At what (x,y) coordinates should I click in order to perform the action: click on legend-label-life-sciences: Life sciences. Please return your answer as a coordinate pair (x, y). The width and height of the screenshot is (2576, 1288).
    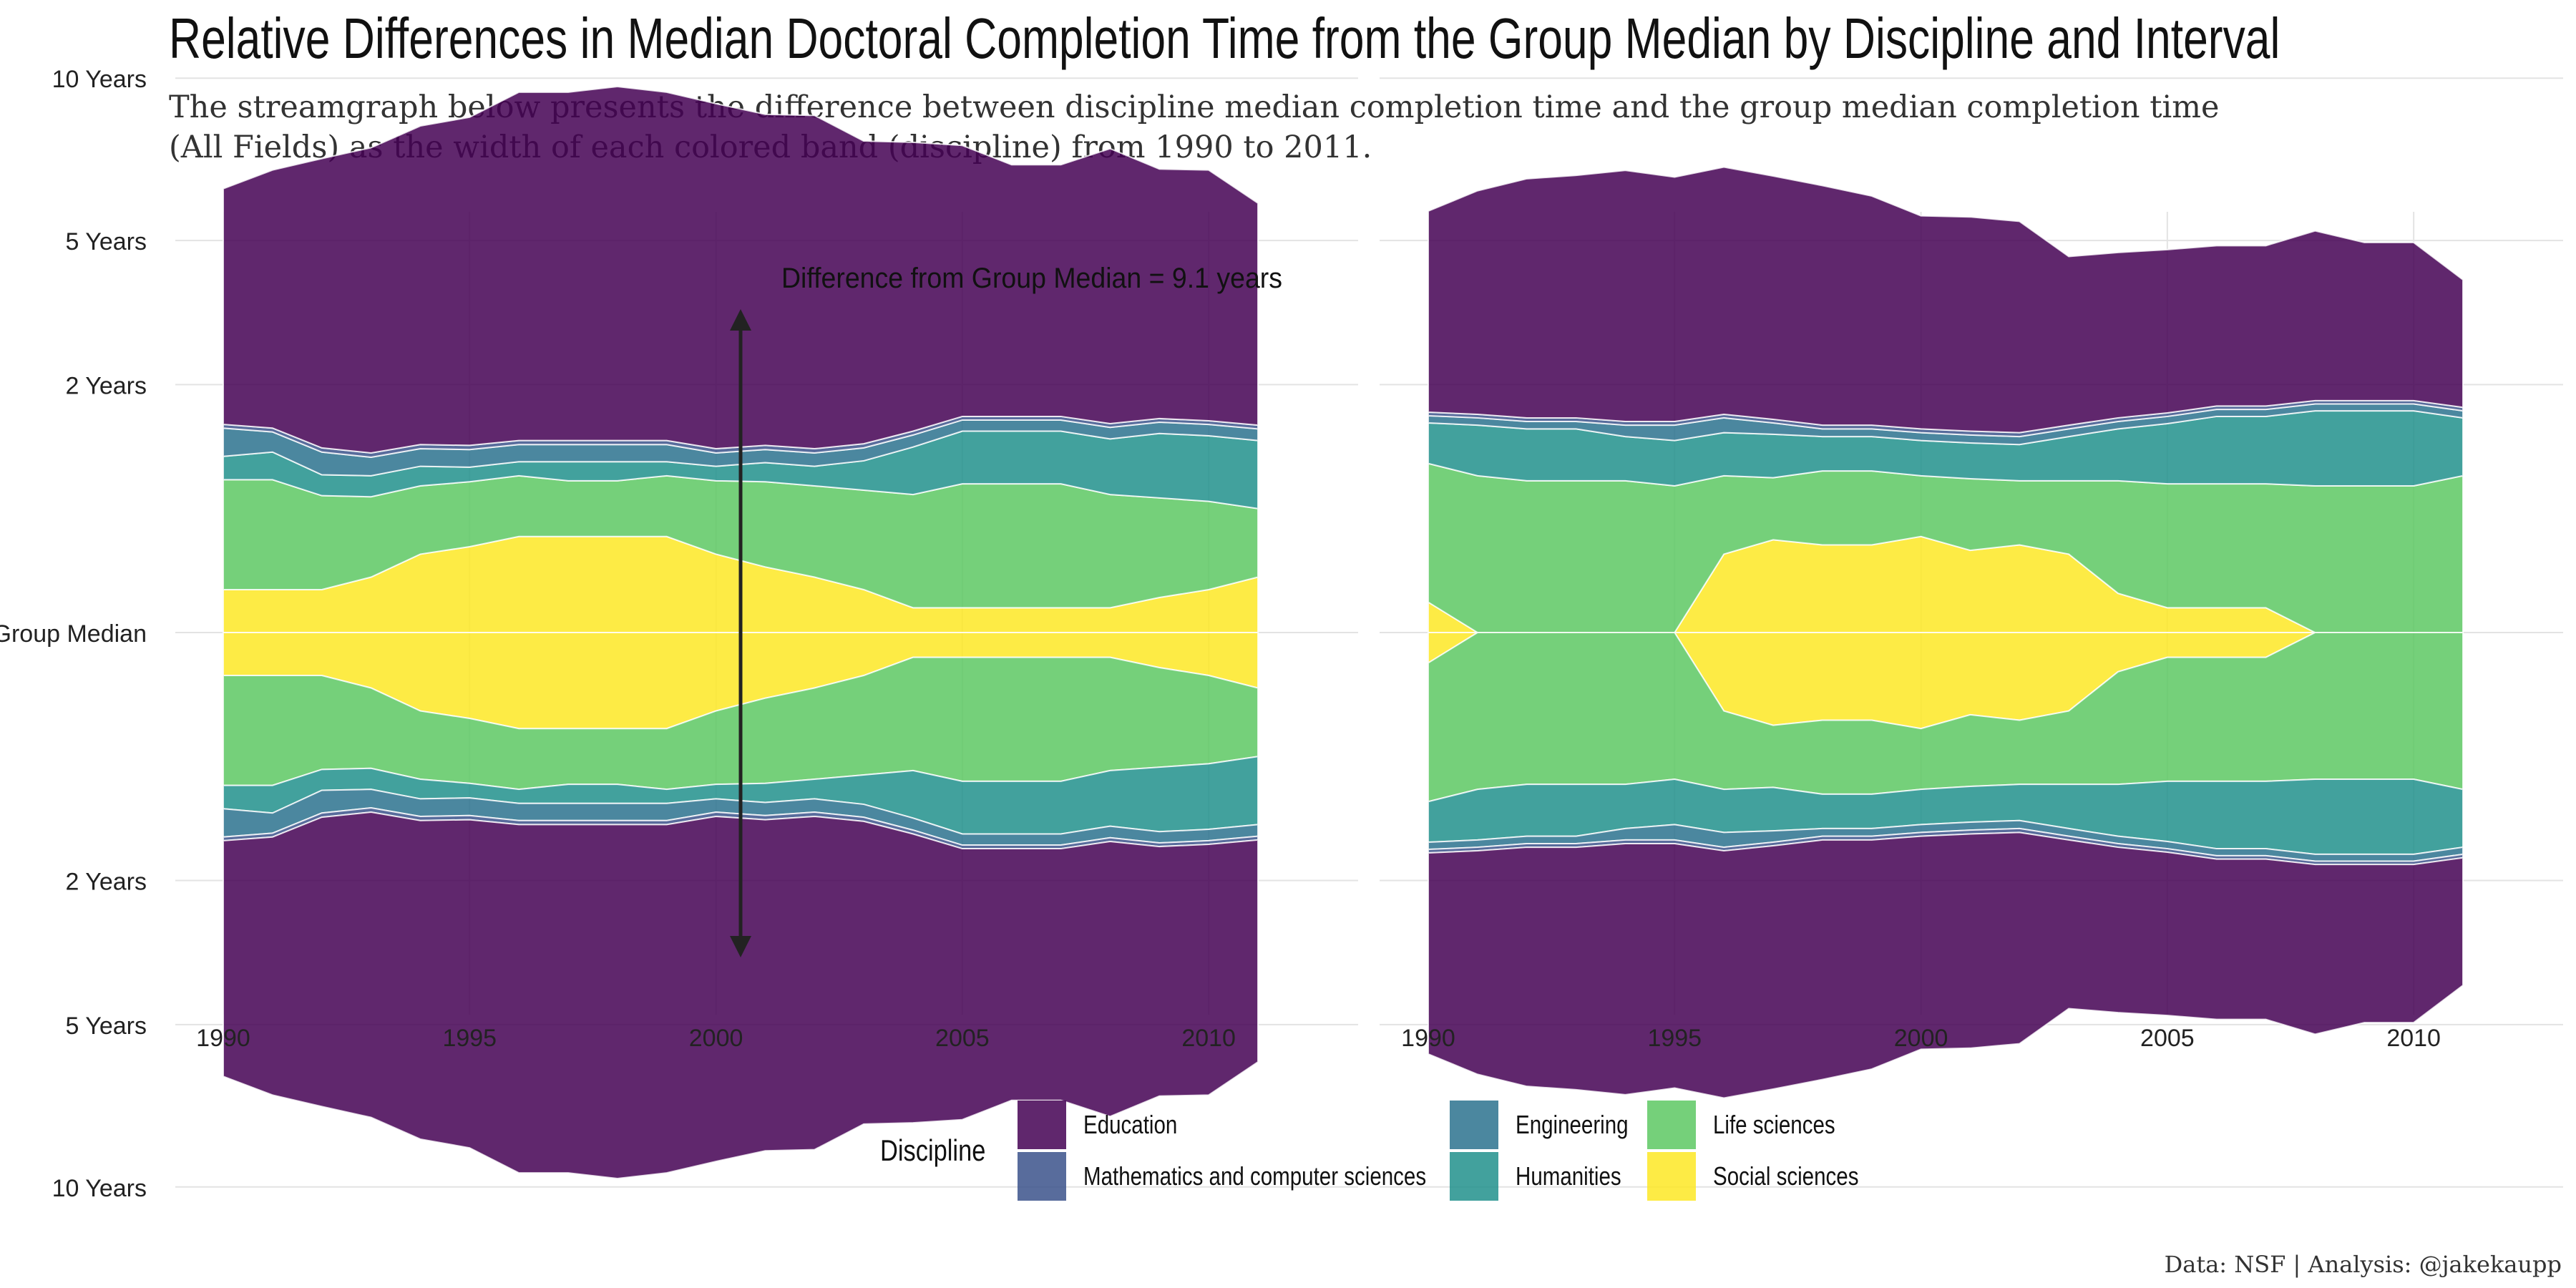
    Looking at the image, I should click on (1774, 1124).